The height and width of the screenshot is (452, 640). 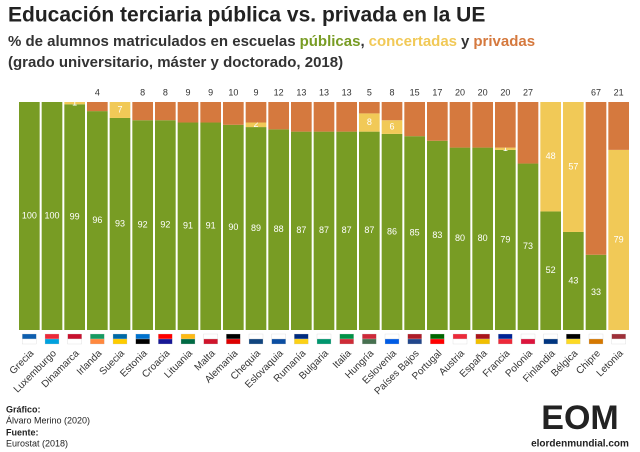 I want to click on data-label: 4, so click(x=97, y=92).